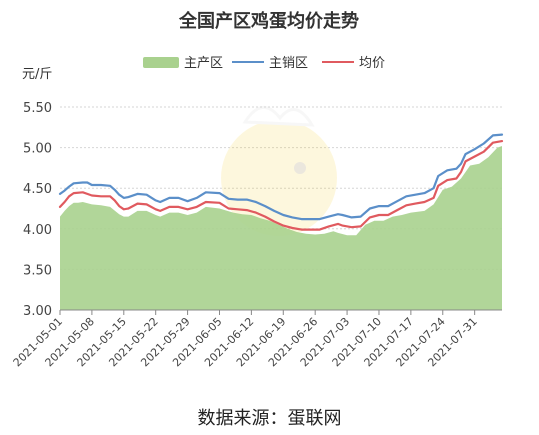  I want to click on watermark-chick-eye, so click(300, 168).